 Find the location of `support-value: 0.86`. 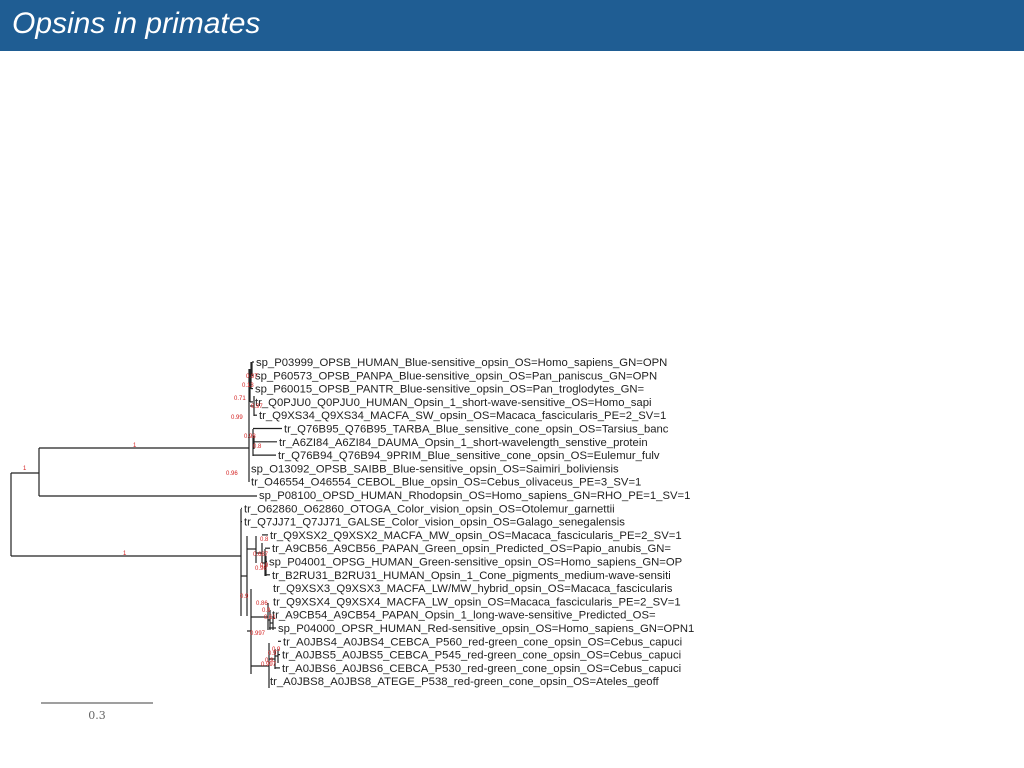

support-value: 0.86 is located at coordinates (262, 604).